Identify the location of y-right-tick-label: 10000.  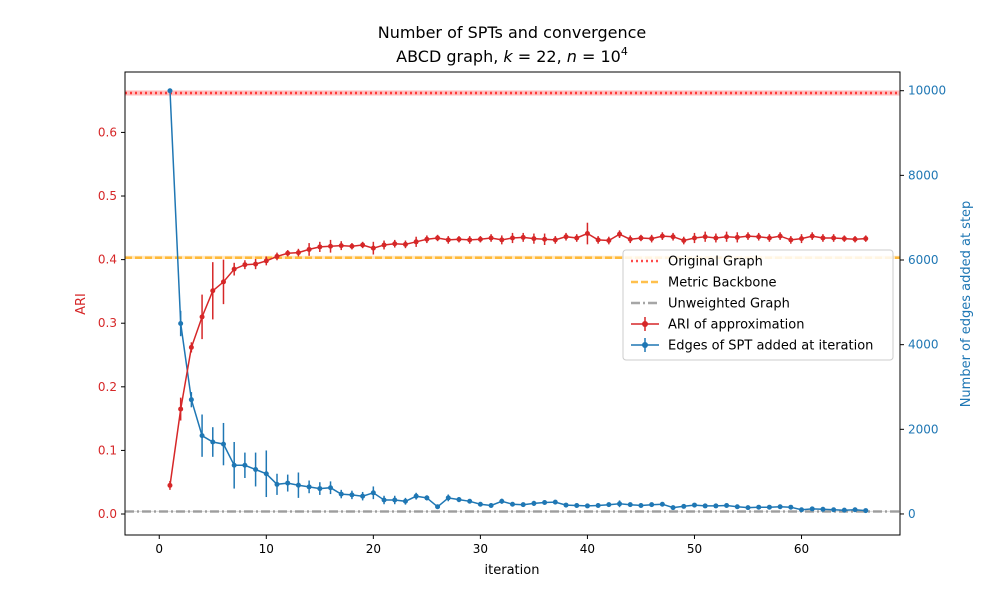
(927, 91).